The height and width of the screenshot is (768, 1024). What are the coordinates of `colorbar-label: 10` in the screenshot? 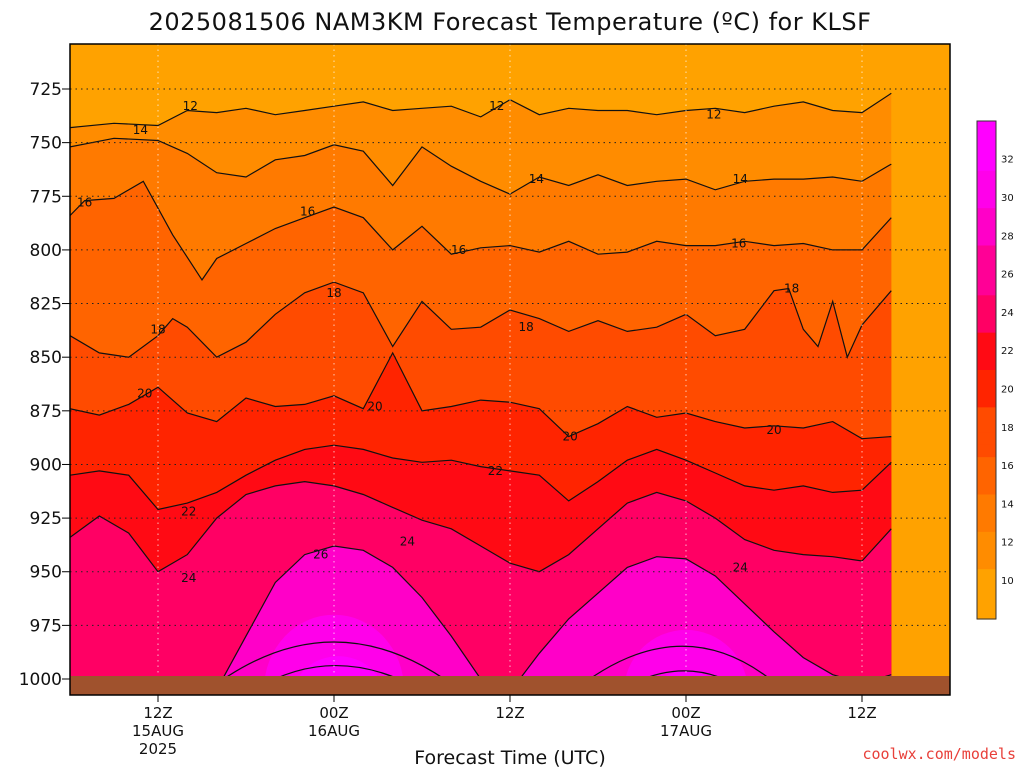 It's located at (1007, 581).